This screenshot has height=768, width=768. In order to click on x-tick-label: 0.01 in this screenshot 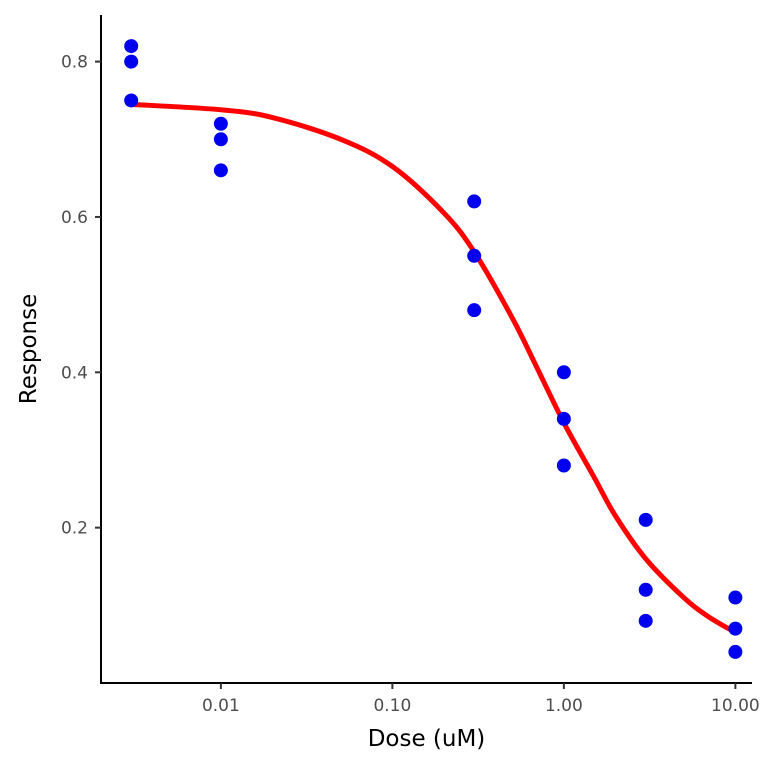, I will do `click(221, 706)`.